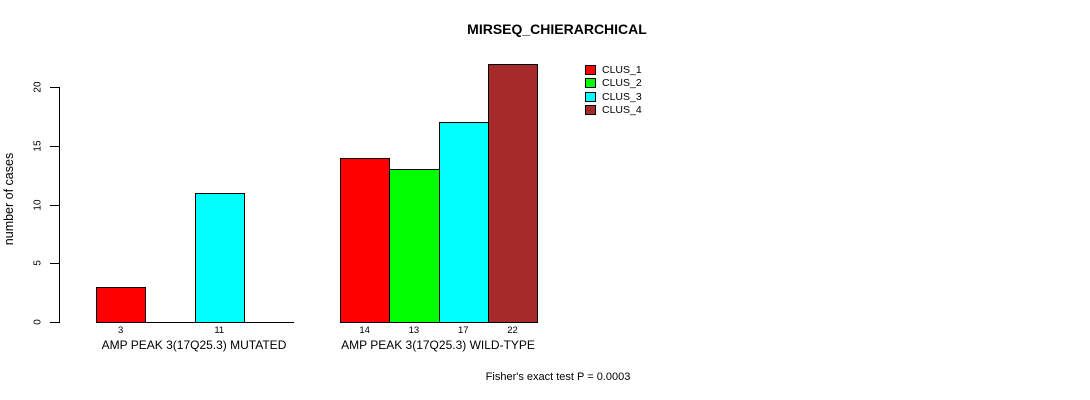  I want to click on x-axis-group-label-mutated: AMP PEAK 3(17Q25.3) MUTATED, so click(194, 345).